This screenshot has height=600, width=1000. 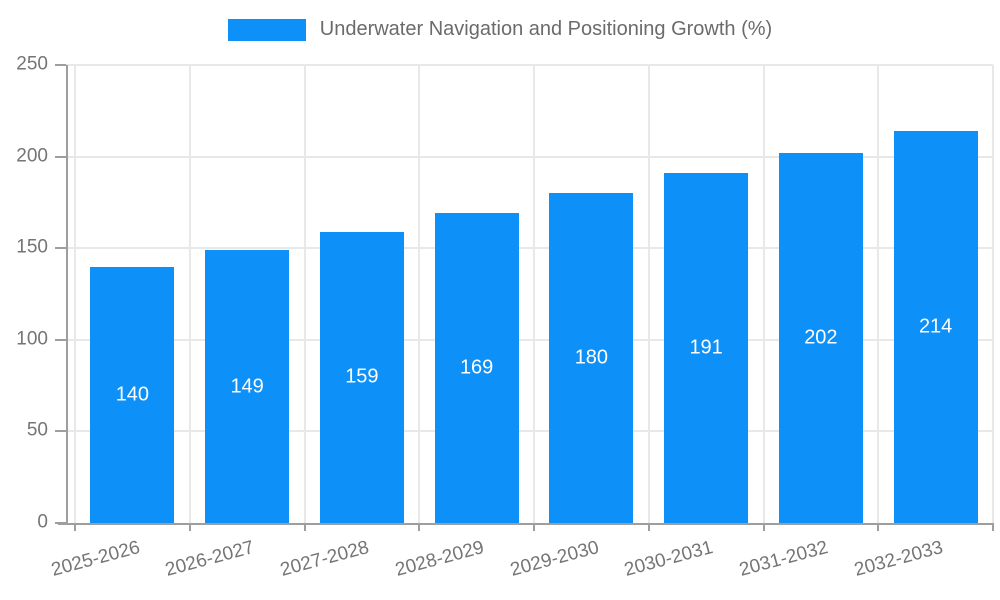 I want to click on bar-value-label: 202, so click(x=821, y=337).